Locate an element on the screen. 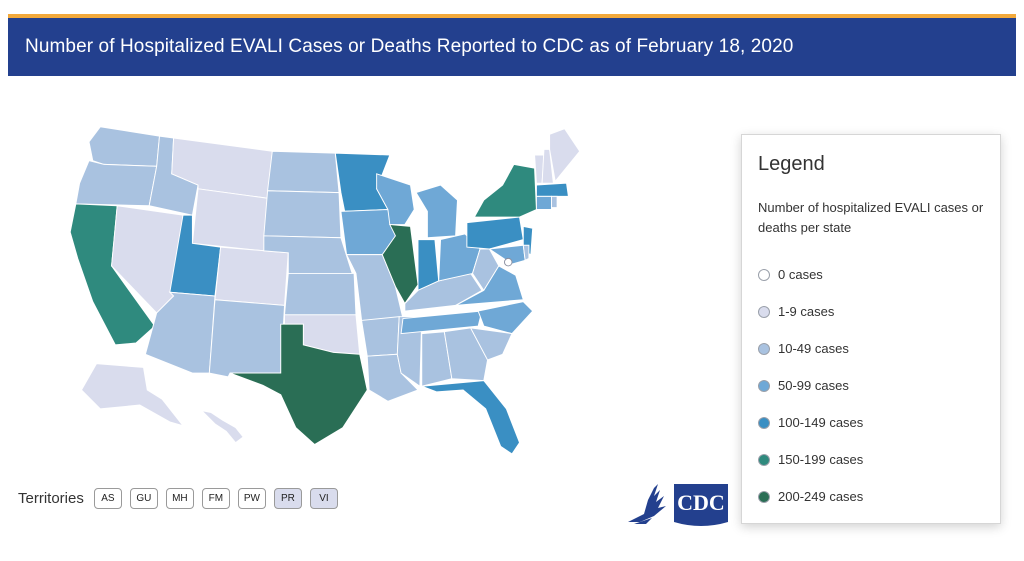  legend-item-label: 1-9 cases is located at coordinates (806, 311).